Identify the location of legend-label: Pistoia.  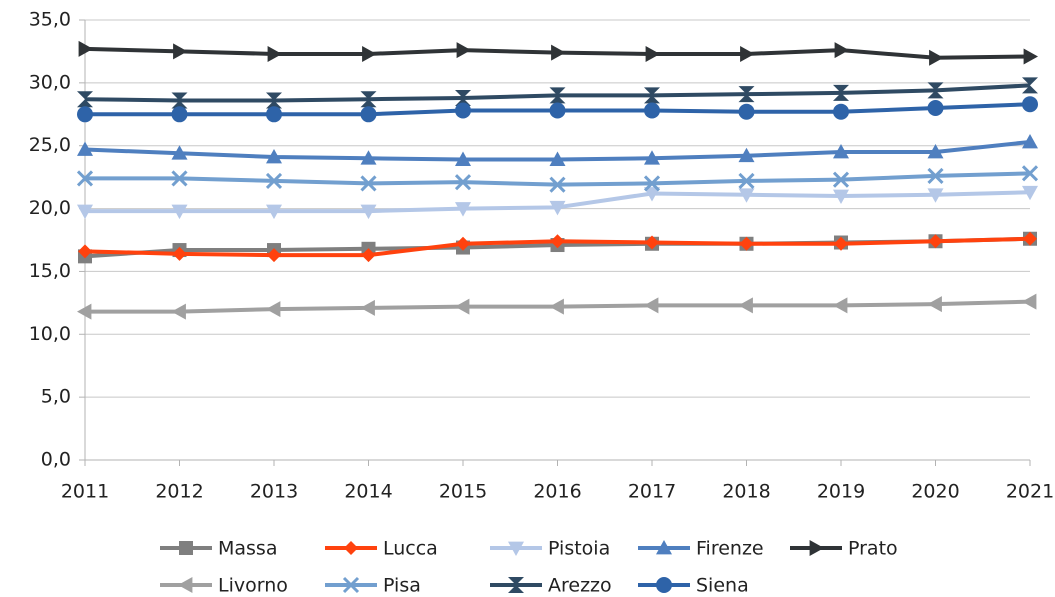
(579, 549).